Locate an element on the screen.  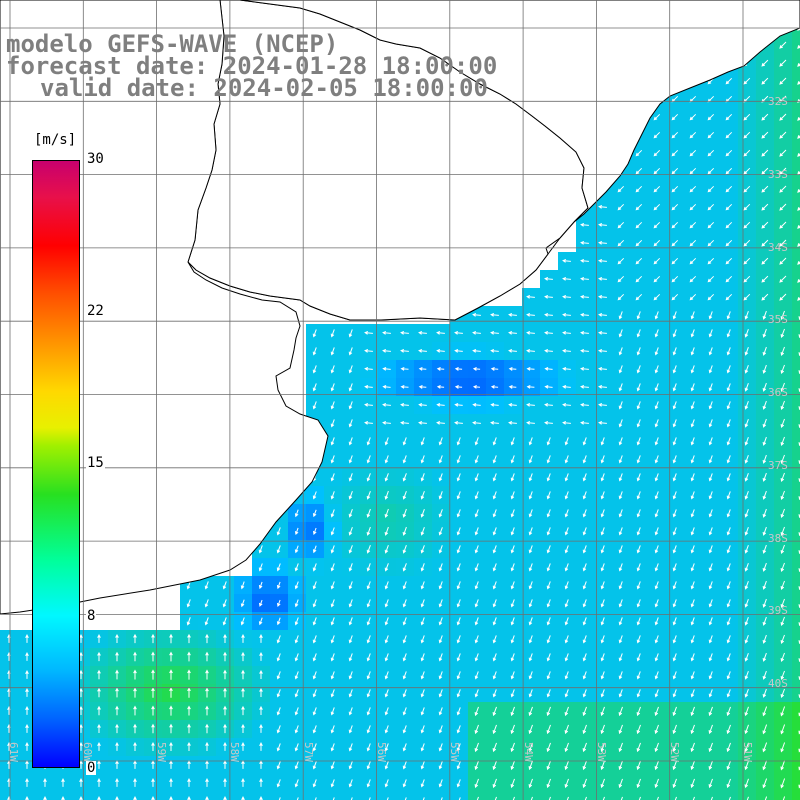
lon-label: 52W is located at coordinates (674, 752).